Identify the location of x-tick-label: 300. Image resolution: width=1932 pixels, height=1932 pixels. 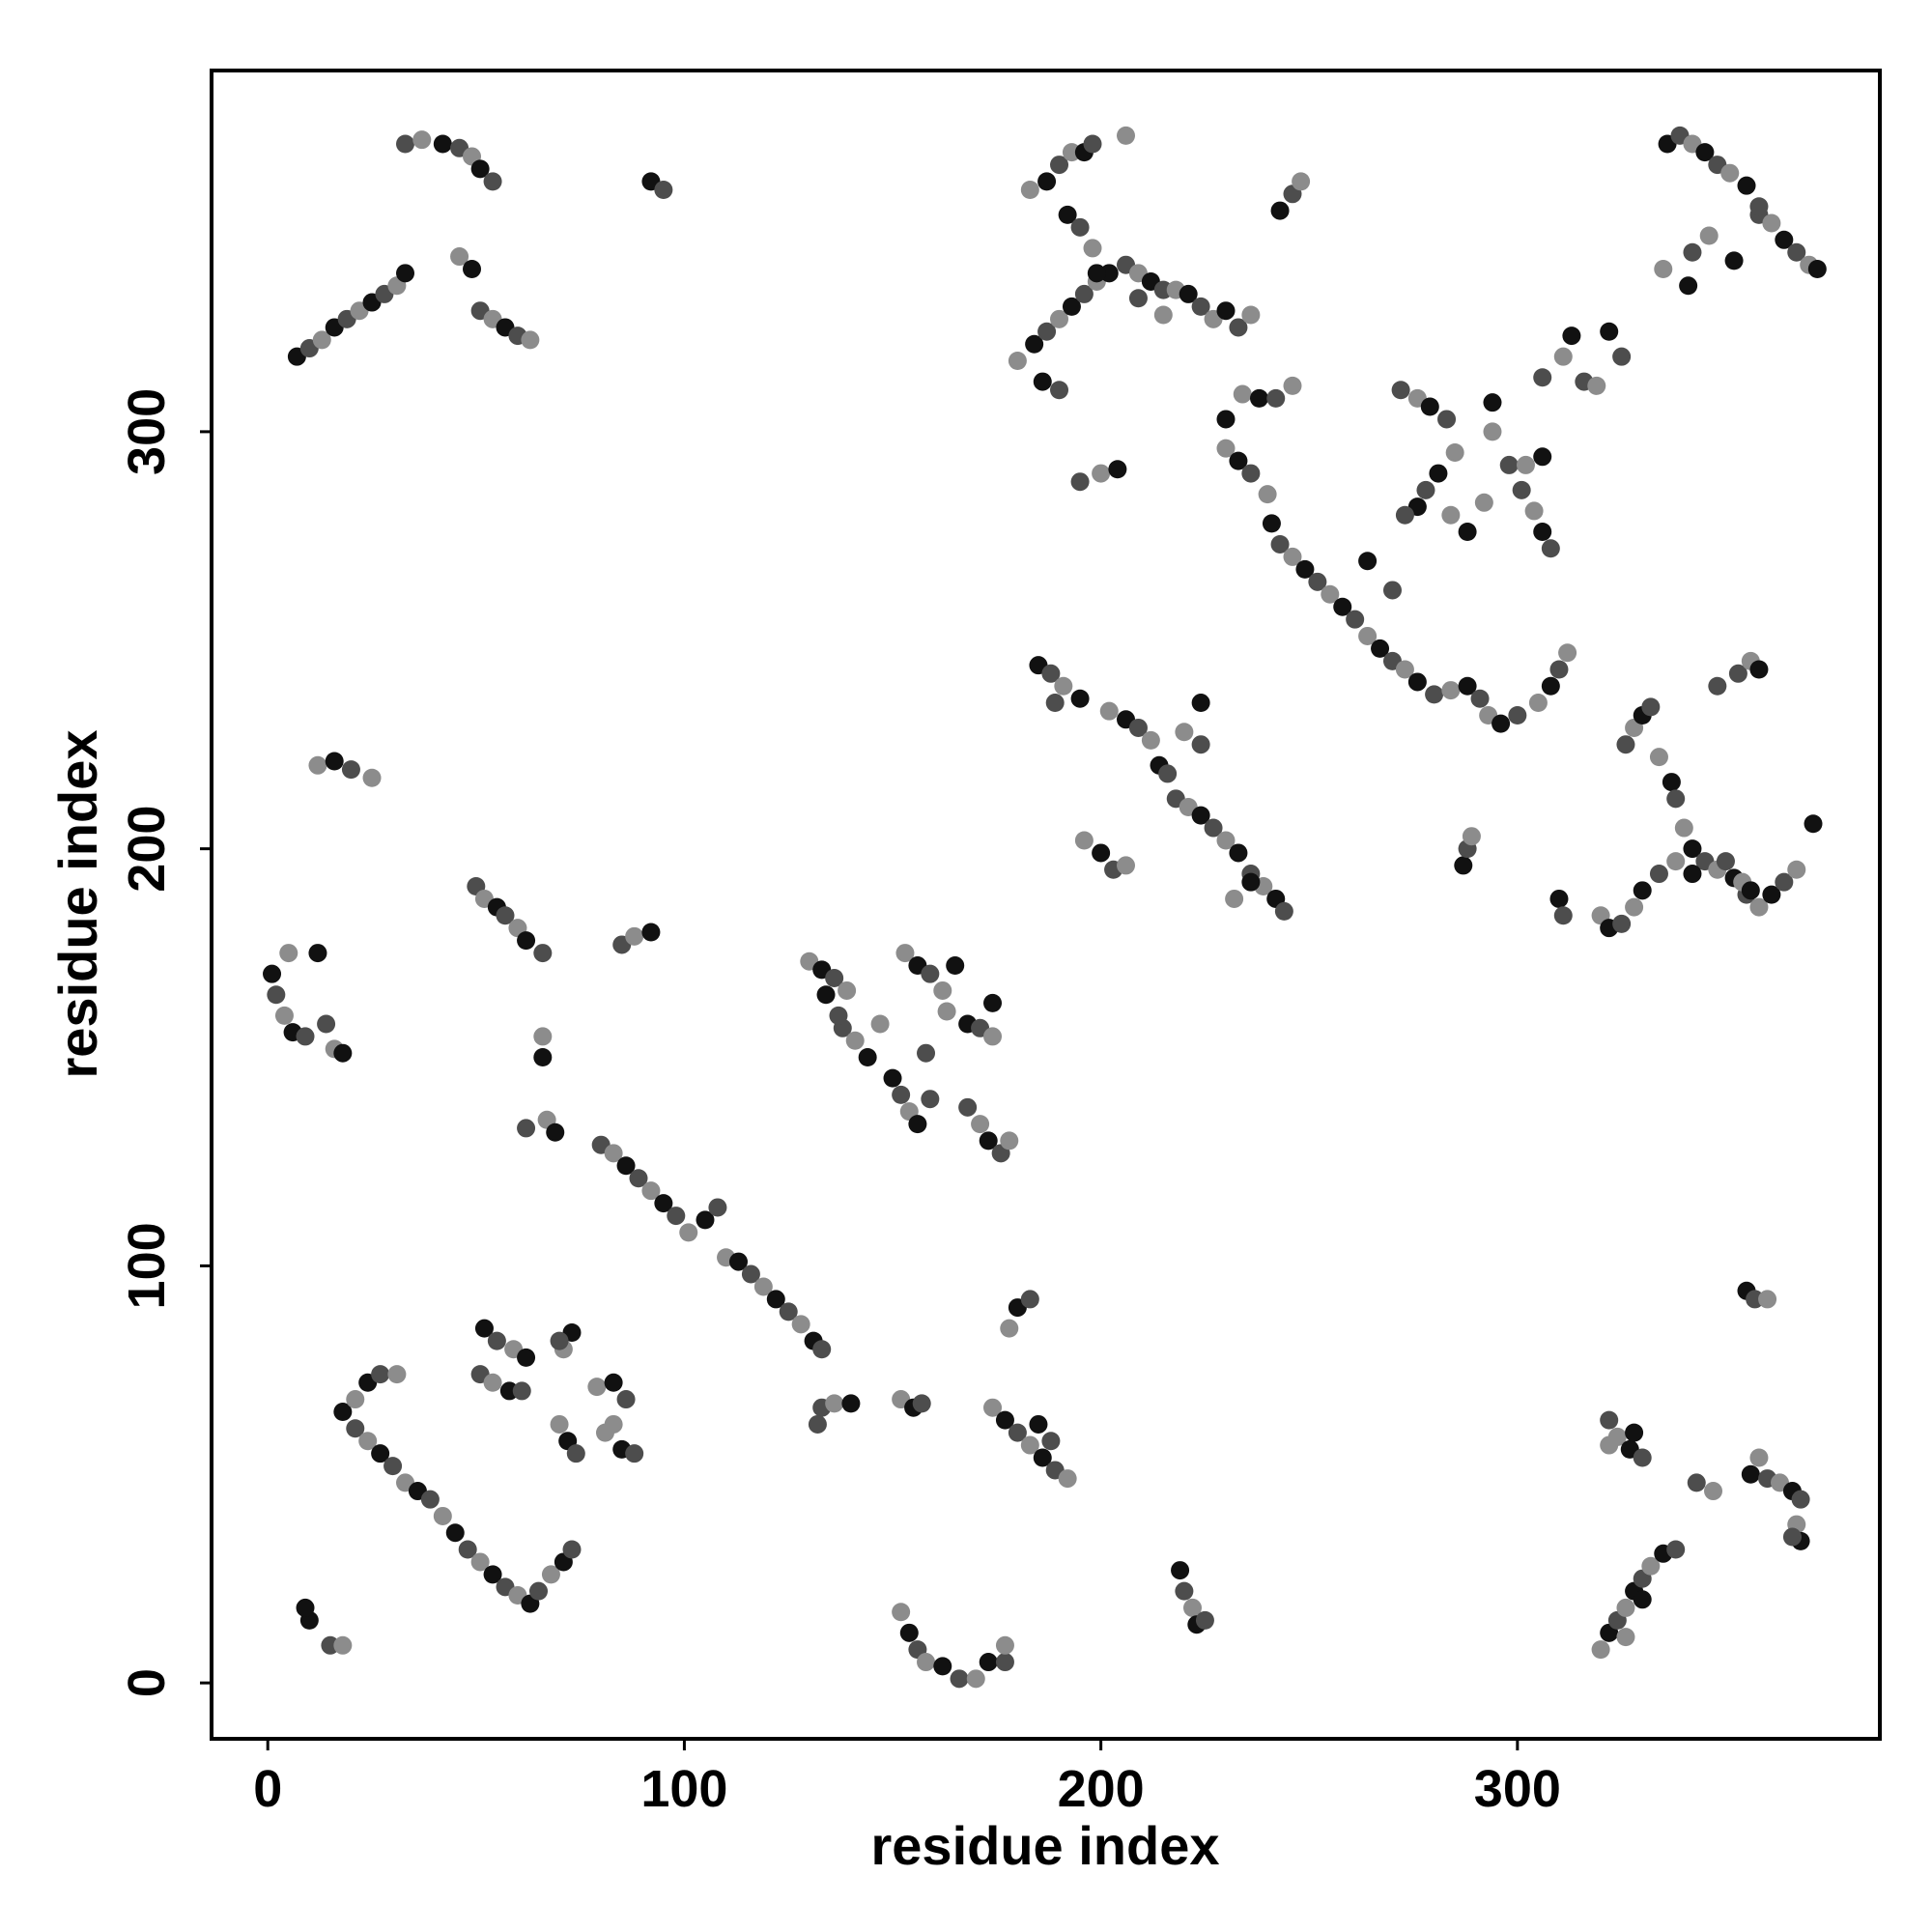
(1517, 1789).